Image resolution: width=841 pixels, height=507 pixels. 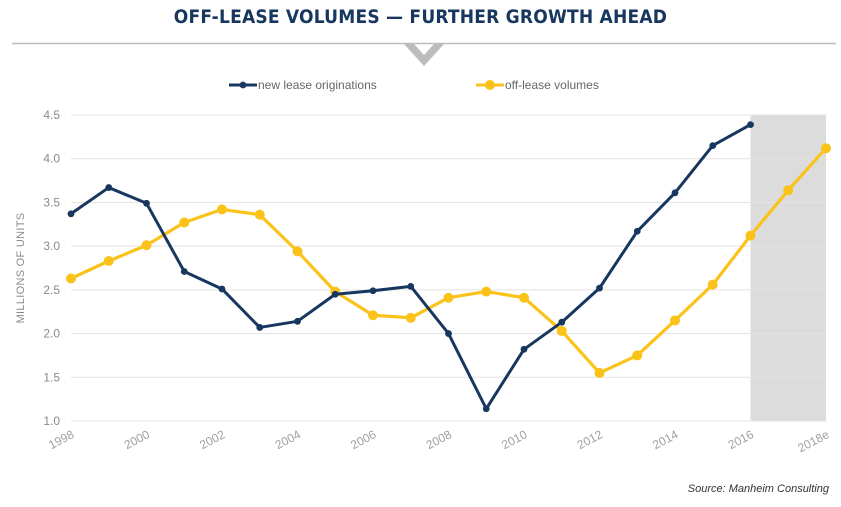 What do you see at coordinates (424, 55) in the screenshot?
I see `title-chevron-icon` at bounding box center [424, 55].